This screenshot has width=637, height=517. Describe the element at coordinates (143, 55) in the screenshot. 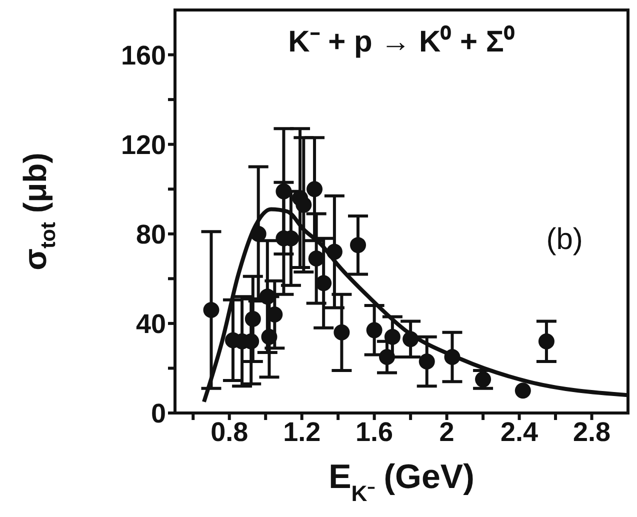

I see `y-tick-label: 160` at that location.